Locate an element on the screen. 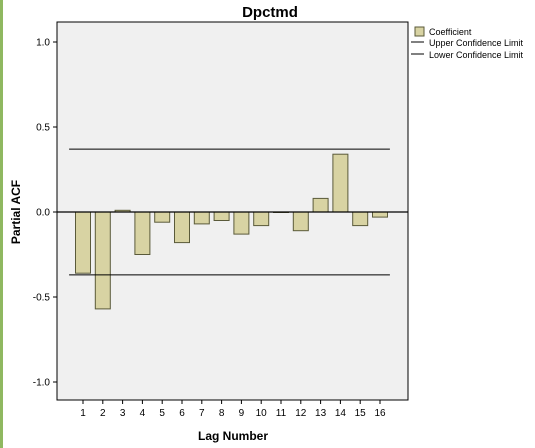  y-axis: 1.0 0.5 0.0 -0.5 -1.0 is located at coordinates (45, 213).